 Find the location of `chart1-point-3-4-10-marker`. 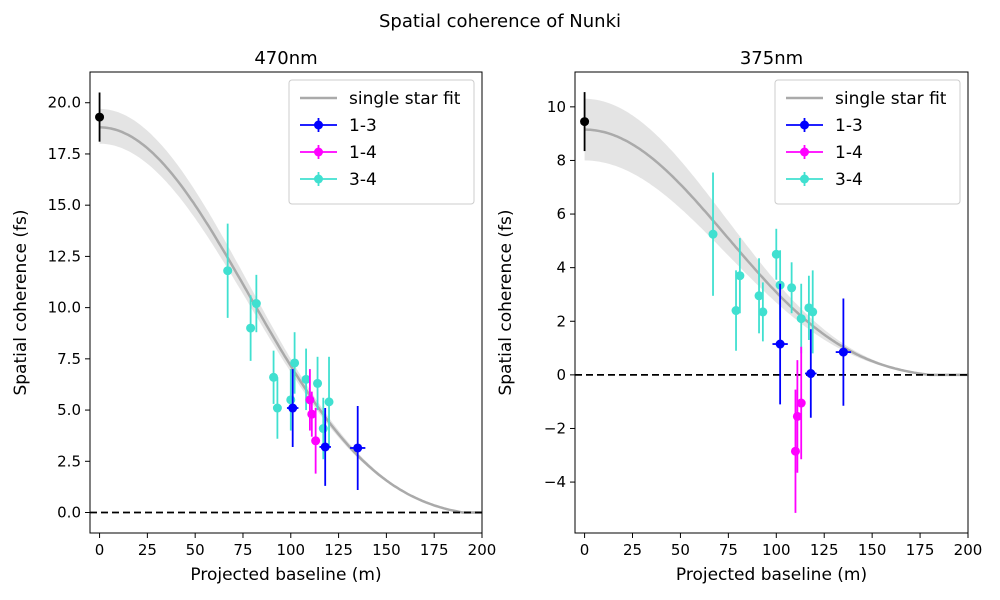

chart1-point-3-4-10-marker is located at coordinates (813, 312).